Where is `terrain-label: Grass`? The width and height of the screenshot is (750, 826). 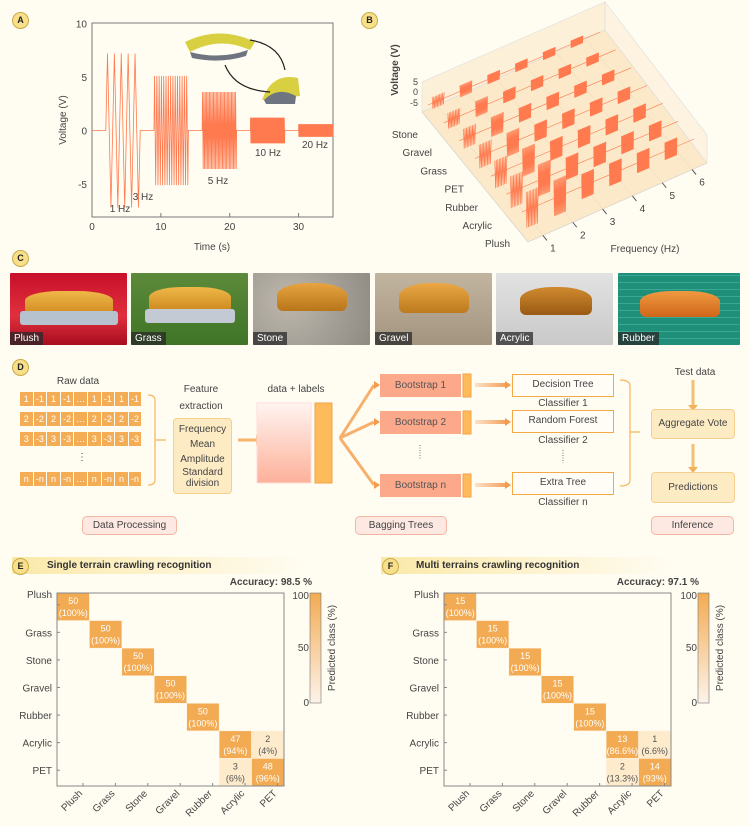 terrain-label: Grass is located at coordinates (433, 171).